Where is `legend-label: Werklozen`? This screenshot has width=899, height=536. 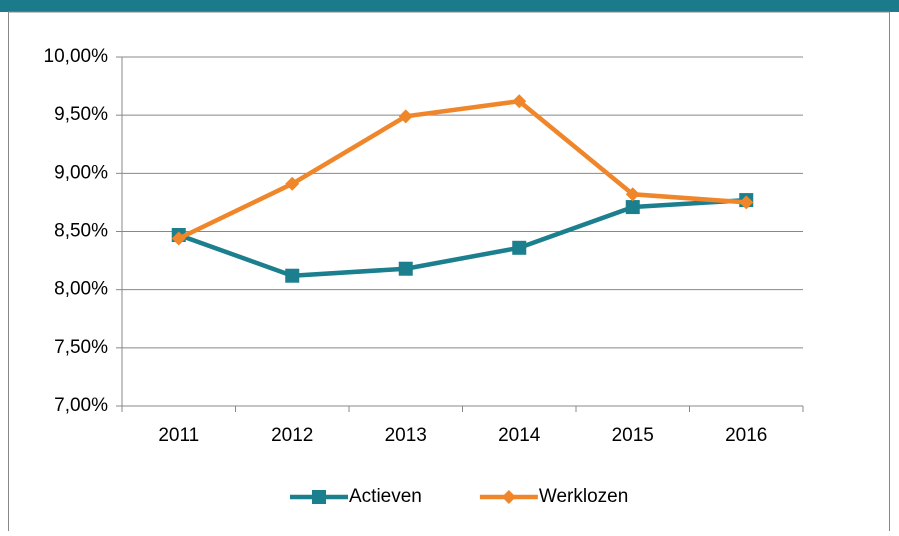 legend-label: Werklozen is located at coordinates (583, 496).